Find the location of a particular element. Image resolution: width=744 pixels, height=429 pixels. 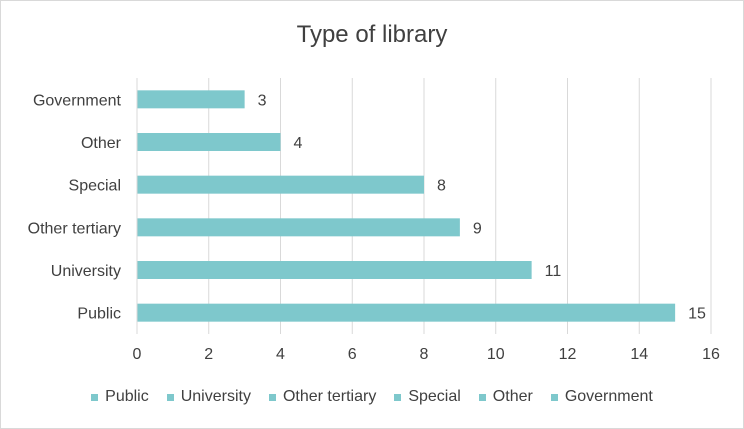

legend-item: Government is located at coordinates (601, 397).